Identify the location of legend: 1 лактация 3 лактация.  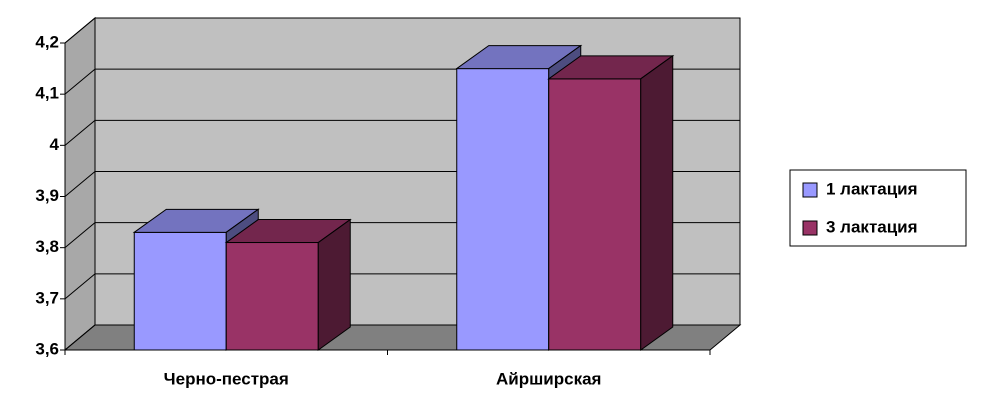
(878, 208).